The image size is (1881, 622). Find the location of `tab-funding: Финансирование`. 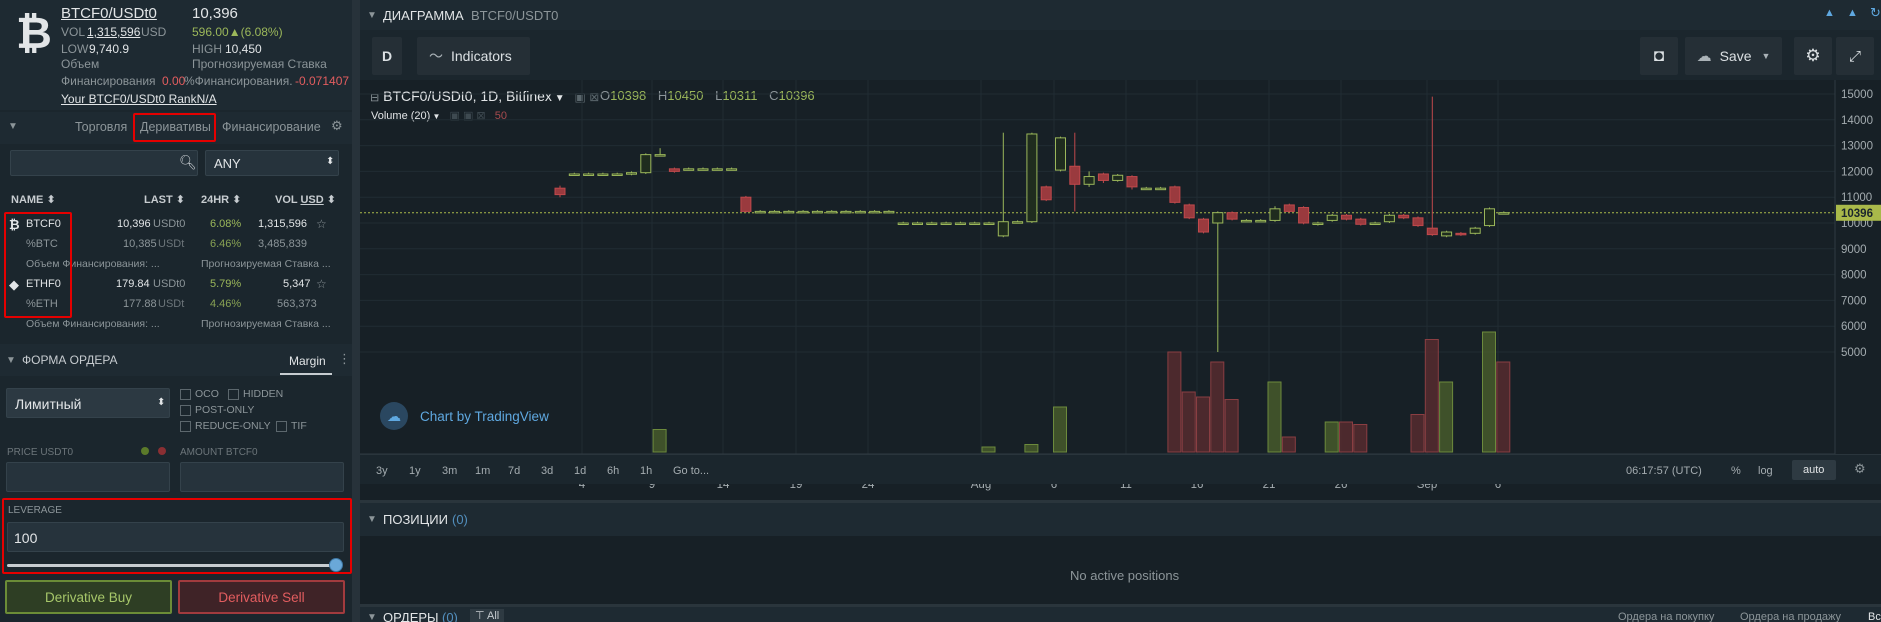

tab-funding: Финансирование is located at coordinates (271, 127).